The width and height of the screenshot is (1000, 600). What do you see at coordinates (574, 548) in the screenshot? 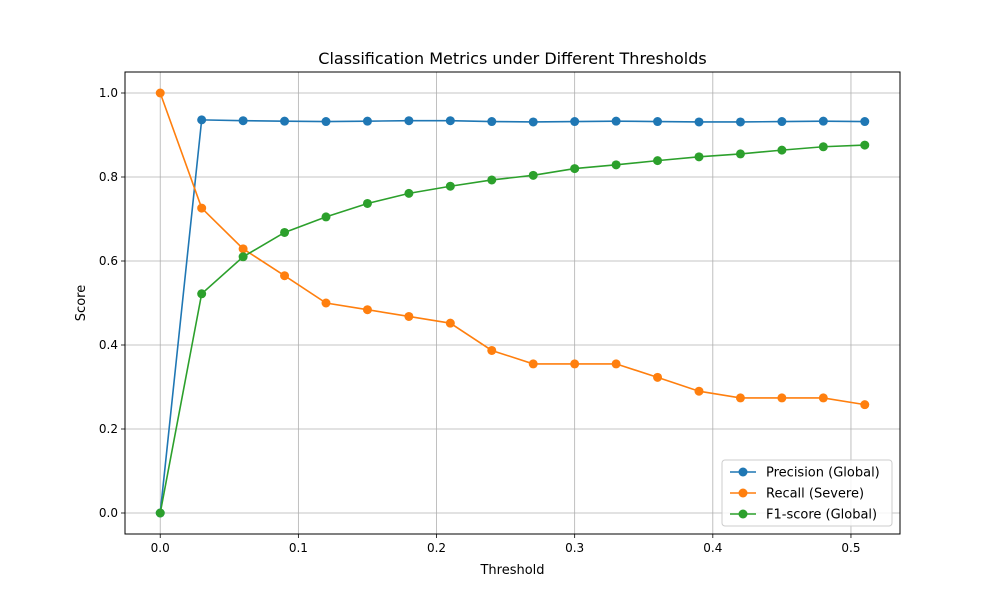
I see `x-tick-label: 0.3` at bounding box center [574, 548].